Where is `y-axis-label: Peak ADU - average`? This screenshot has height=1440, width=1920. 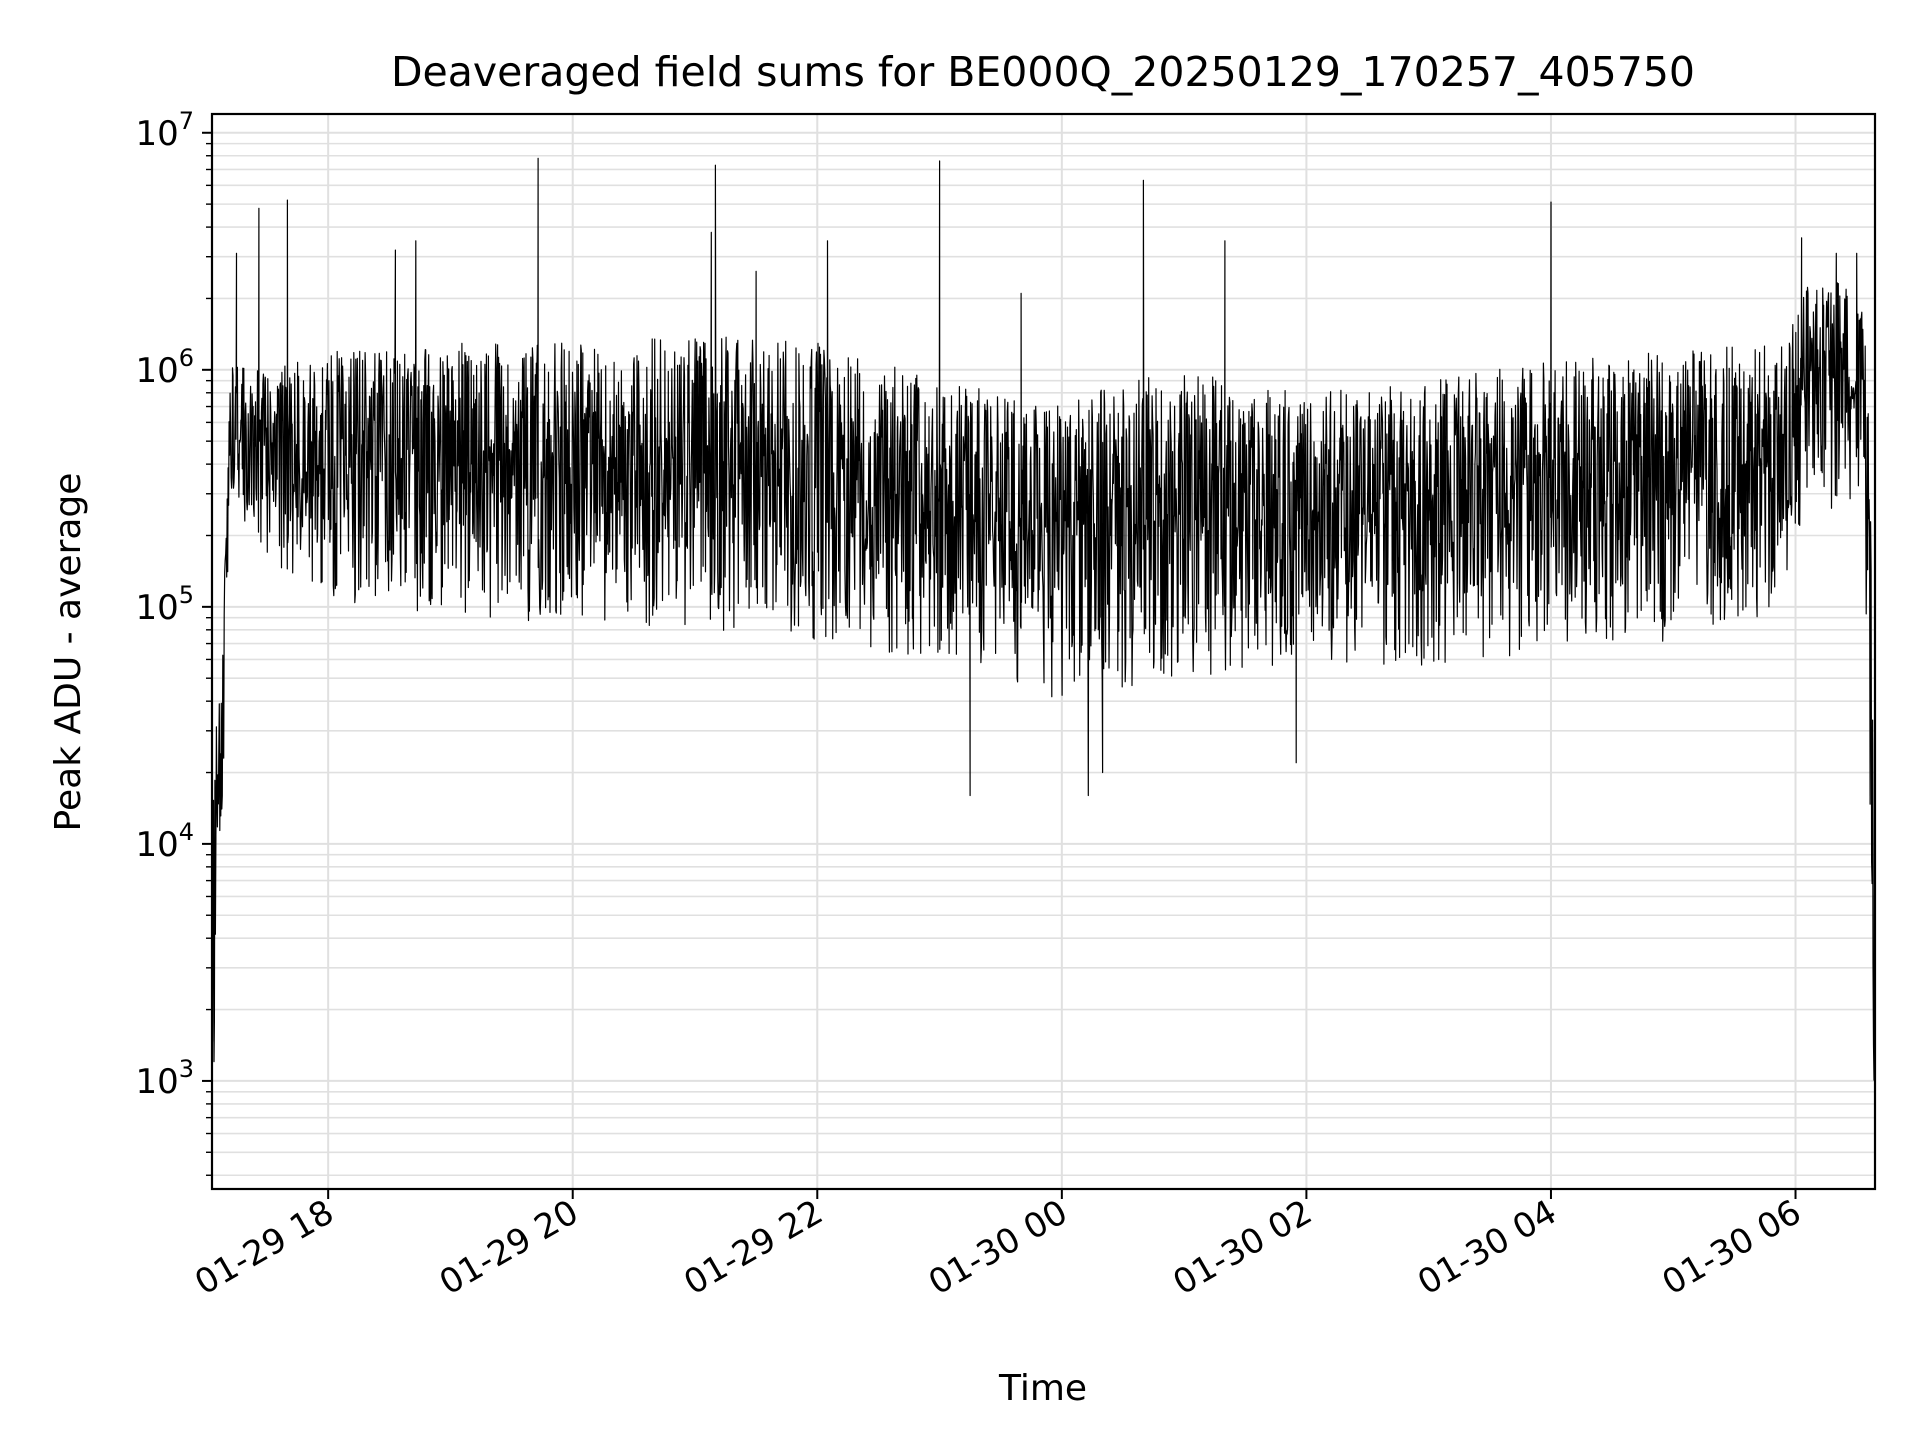
y-axis-label: Peak ADU - average is located at coordinates (68, 652).